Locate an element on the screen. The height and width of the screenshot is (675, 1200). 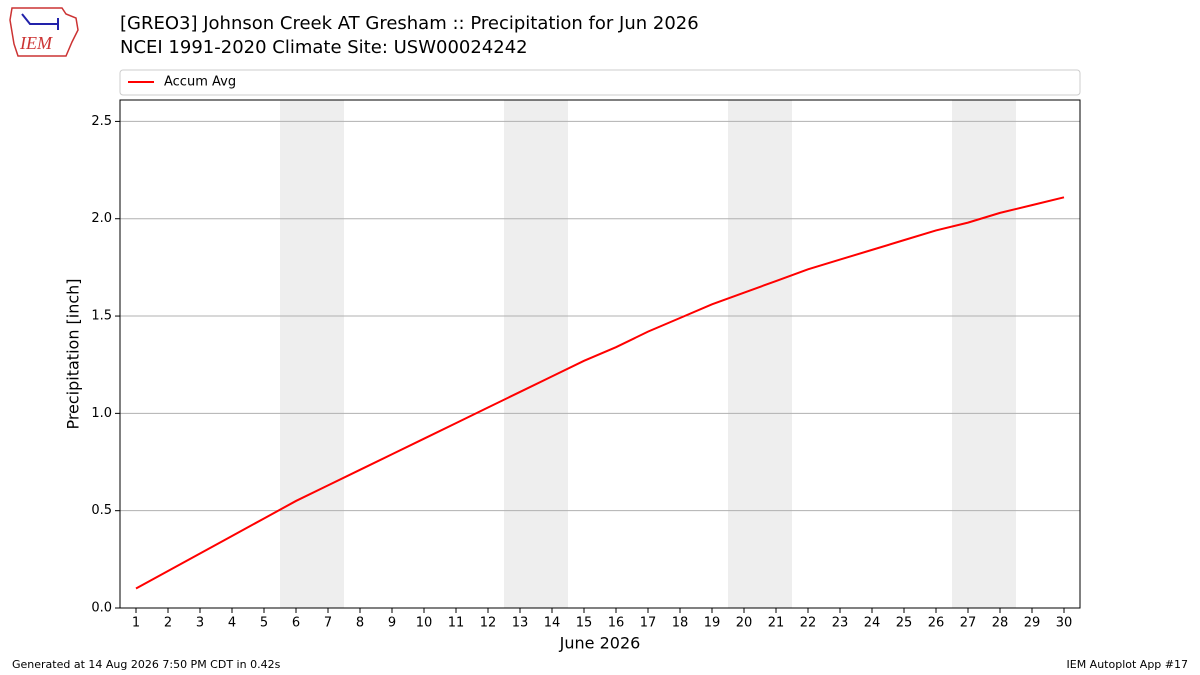
x-tick-label: 30 is located at coordinates (1064, 623).